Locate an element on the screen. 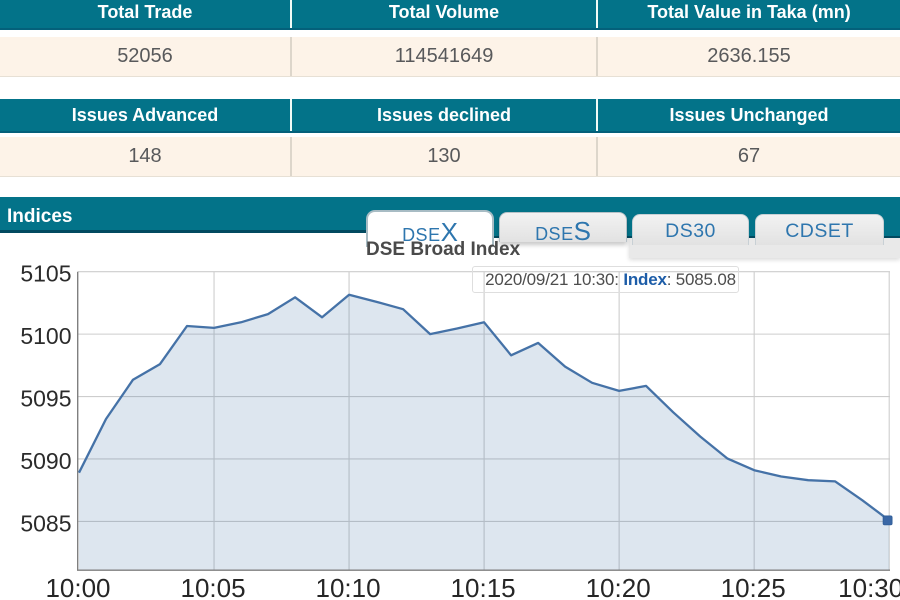 This screenshot has height=600, width=900. x-tick-label: 10:00 is located at coordinates (77, 586).